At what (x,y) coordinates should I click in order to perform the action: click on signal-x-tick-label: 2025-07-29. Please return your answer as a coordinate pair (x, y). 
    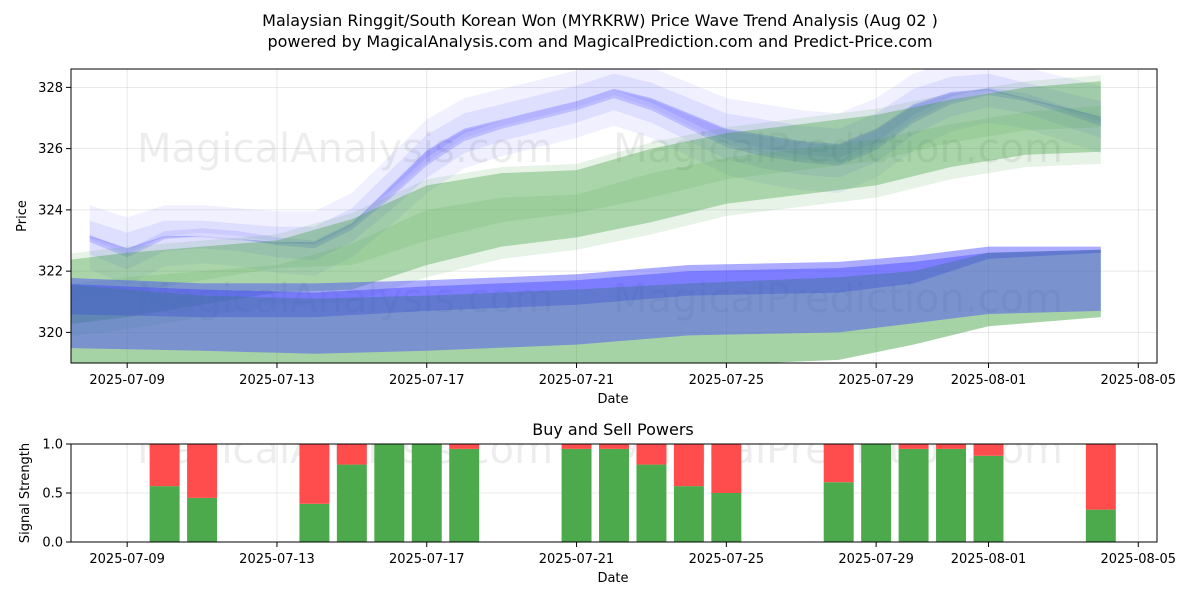
    Looking at the image, I should click on (876, 559).